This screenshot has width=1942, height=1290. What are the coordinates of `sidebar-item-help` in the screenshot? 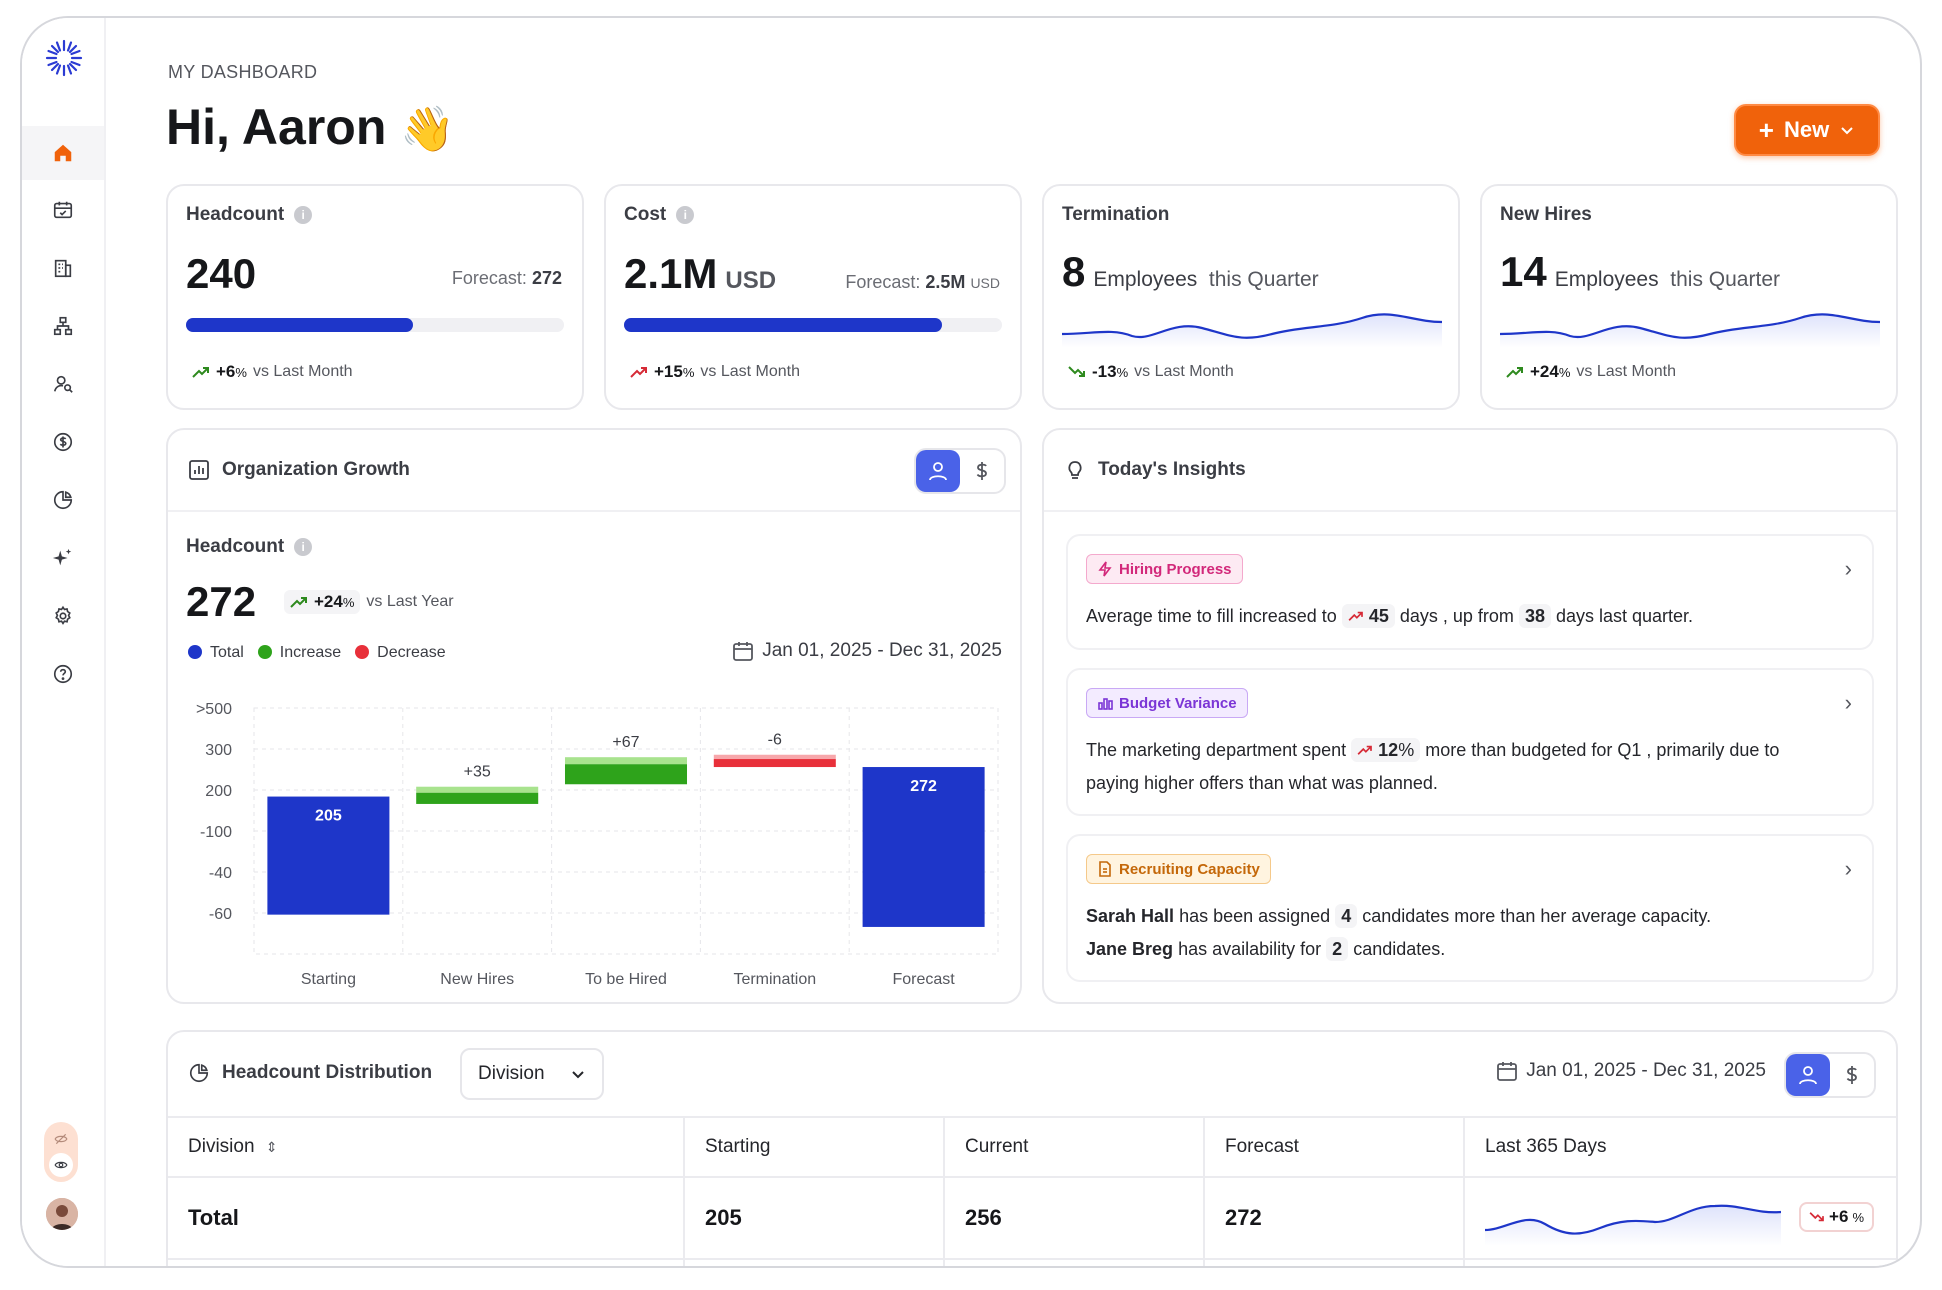 It's located at (63, 674).